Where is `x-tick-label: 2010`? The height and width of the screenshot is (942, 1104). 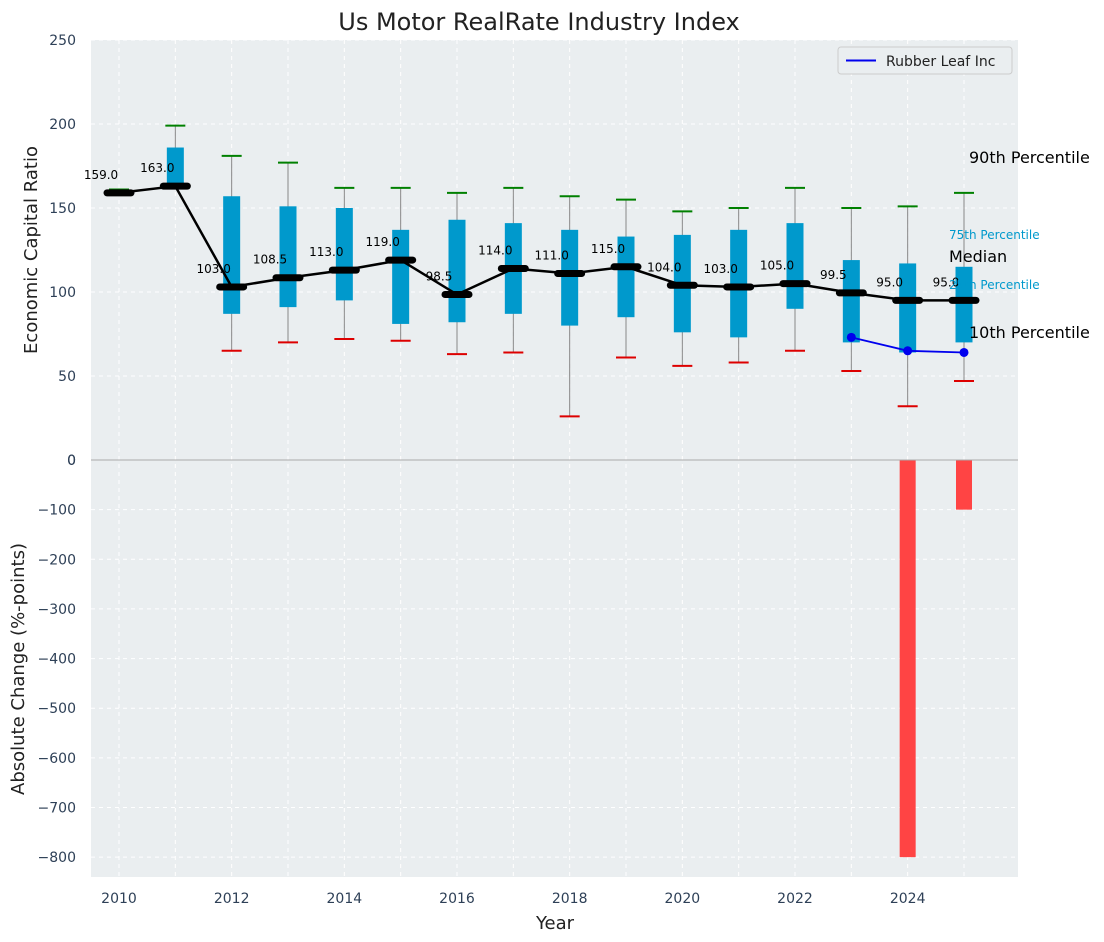
x-tick-label: 2010 is located at coordinates (119, 899).